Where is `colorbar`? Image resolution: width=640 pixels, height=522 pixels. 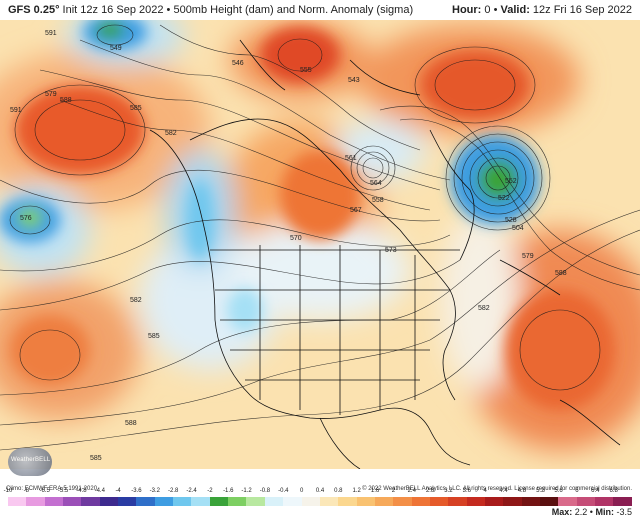
colorbar is located at coordinates (320, 501).